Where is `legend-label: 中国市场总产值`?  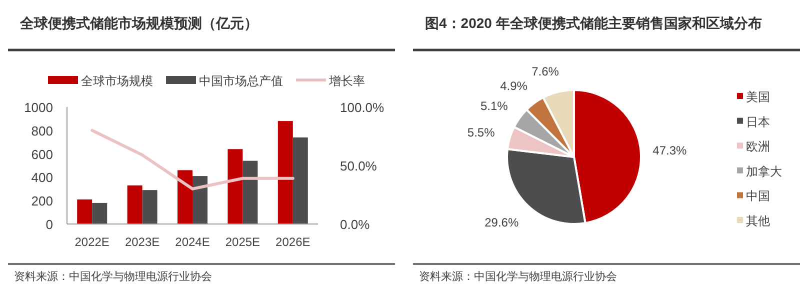
legend-label: 中国市场总产值 is located at coordinates (241, 81).